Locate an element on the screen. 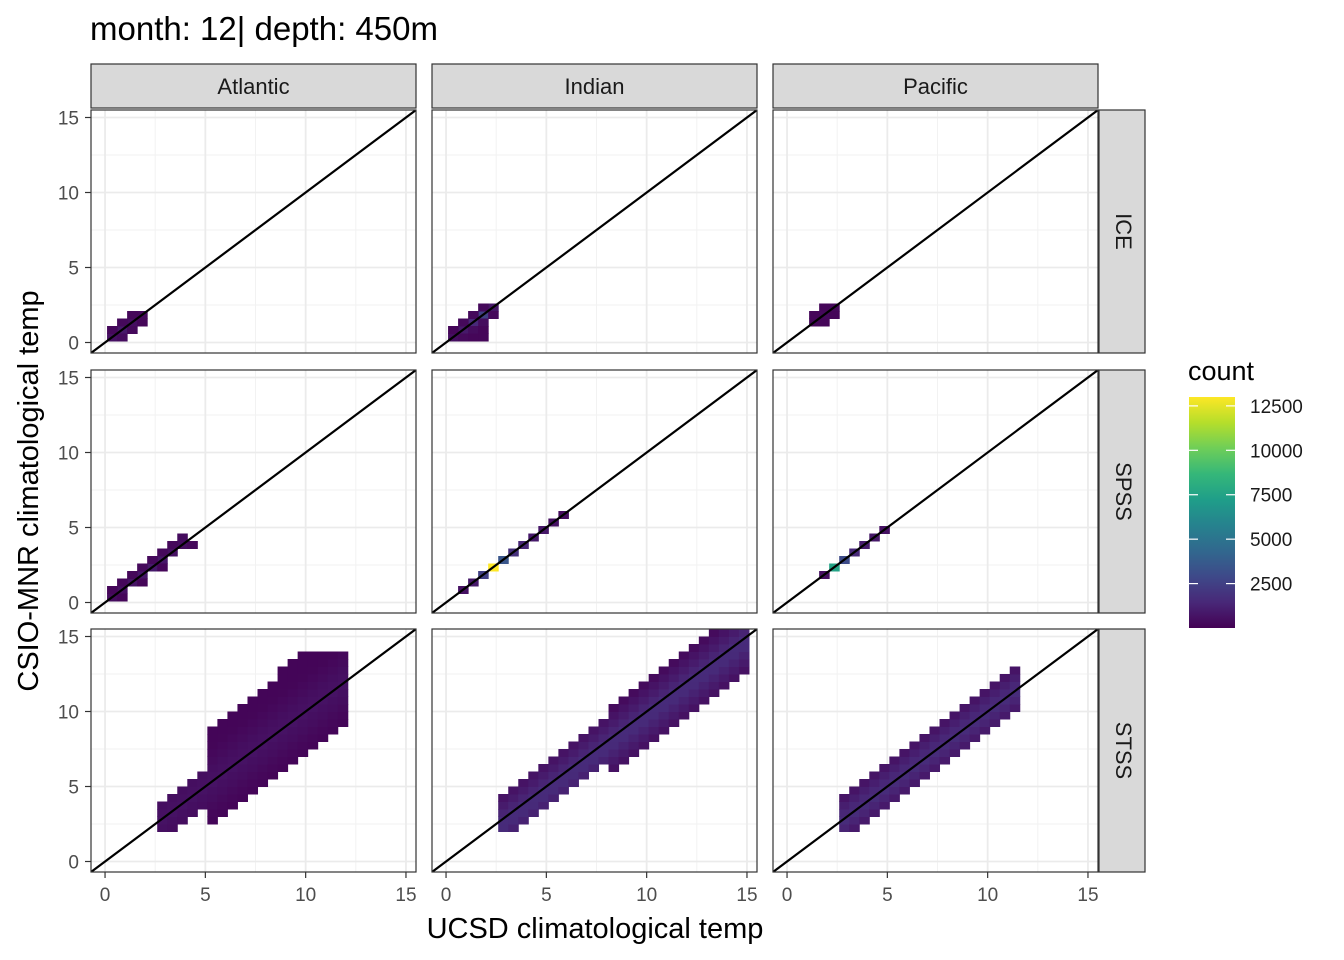 Image resolution: width=1344 pixels, height=960 pixels. legend-tick-label: 2500 is located at coordinates (1271, 585).